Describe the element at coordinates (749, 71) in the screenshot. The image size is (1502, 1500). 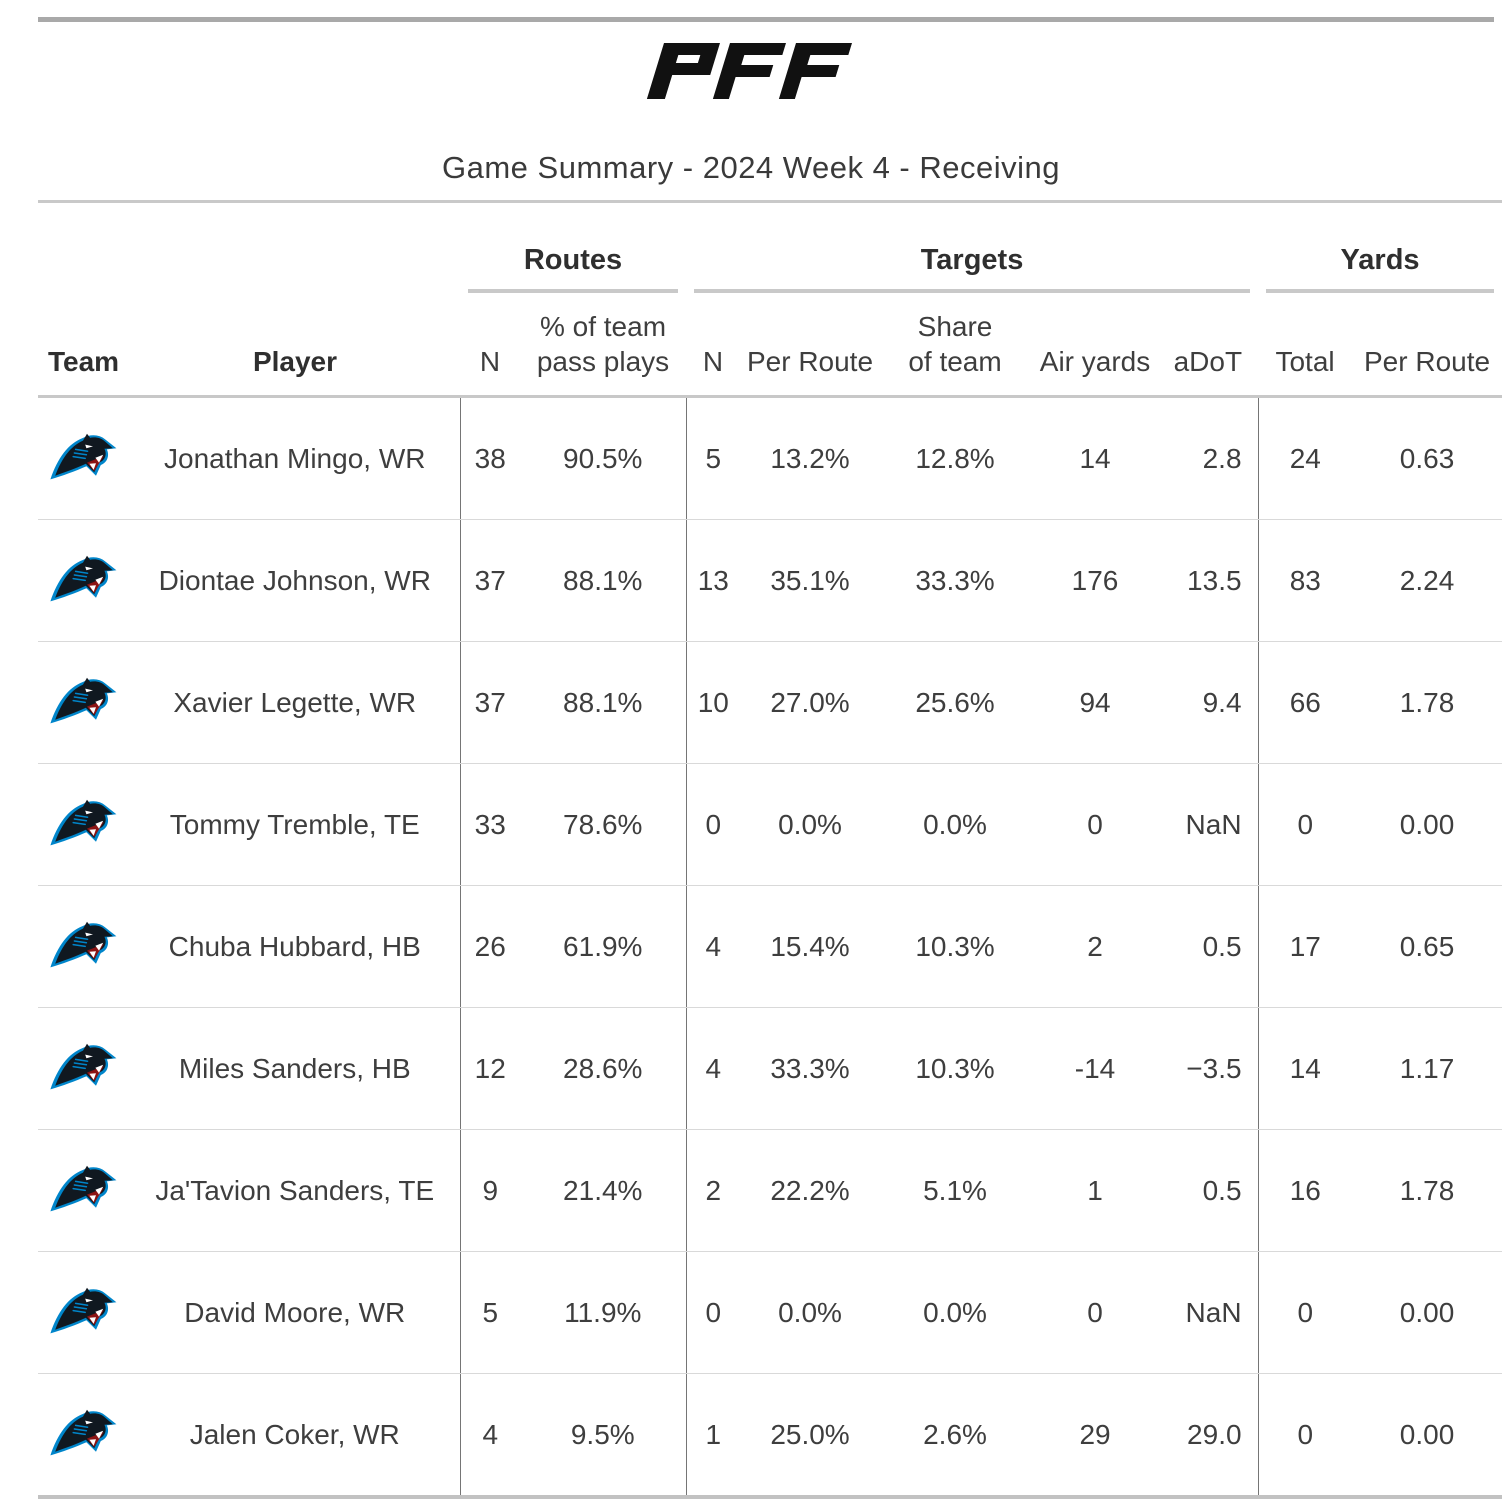
I see `pff-logo` at that location.